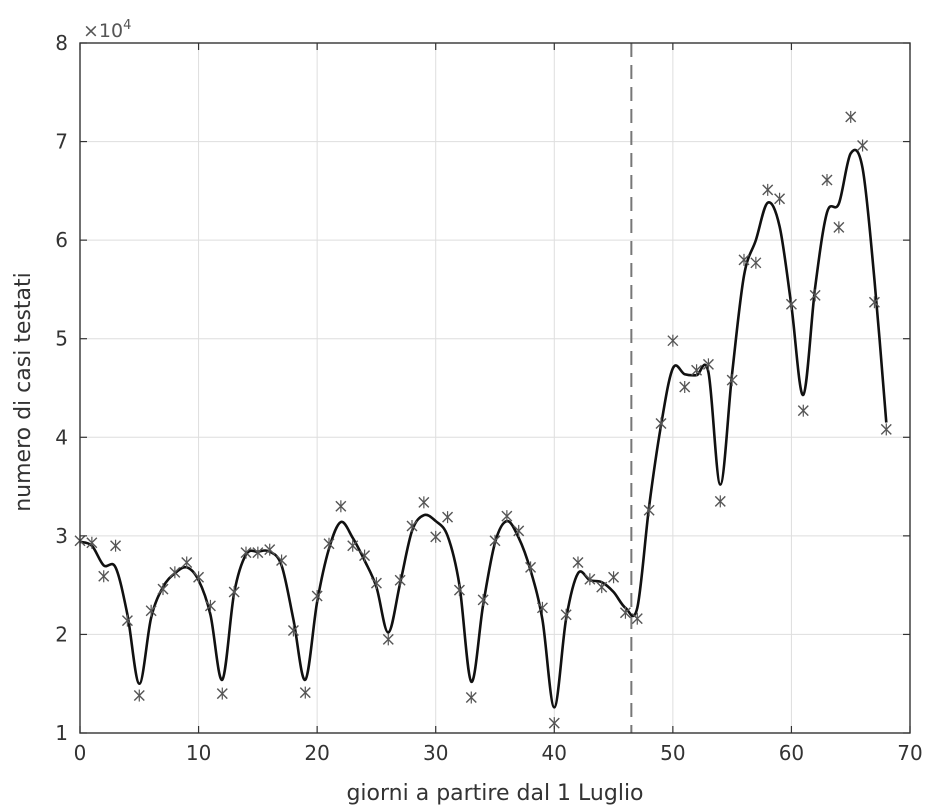  I want to click on x-tick-label: 70, so click(909, 753).